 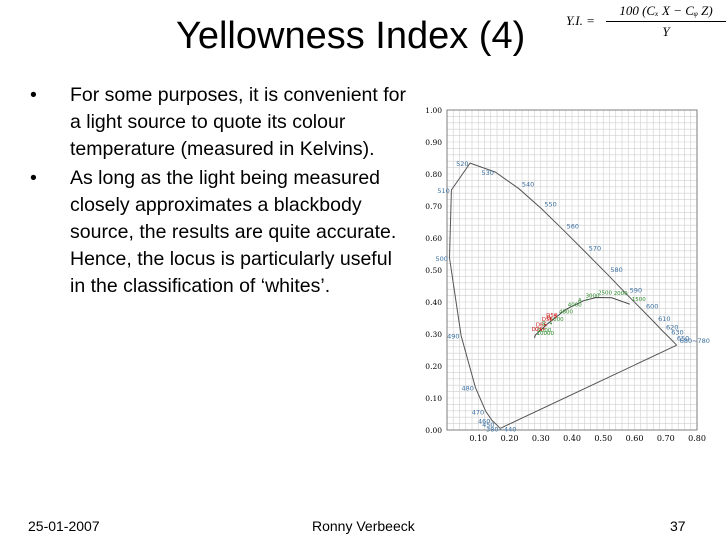 I want to click on y-tick-label: 0.90, so click(x=433, y=142).